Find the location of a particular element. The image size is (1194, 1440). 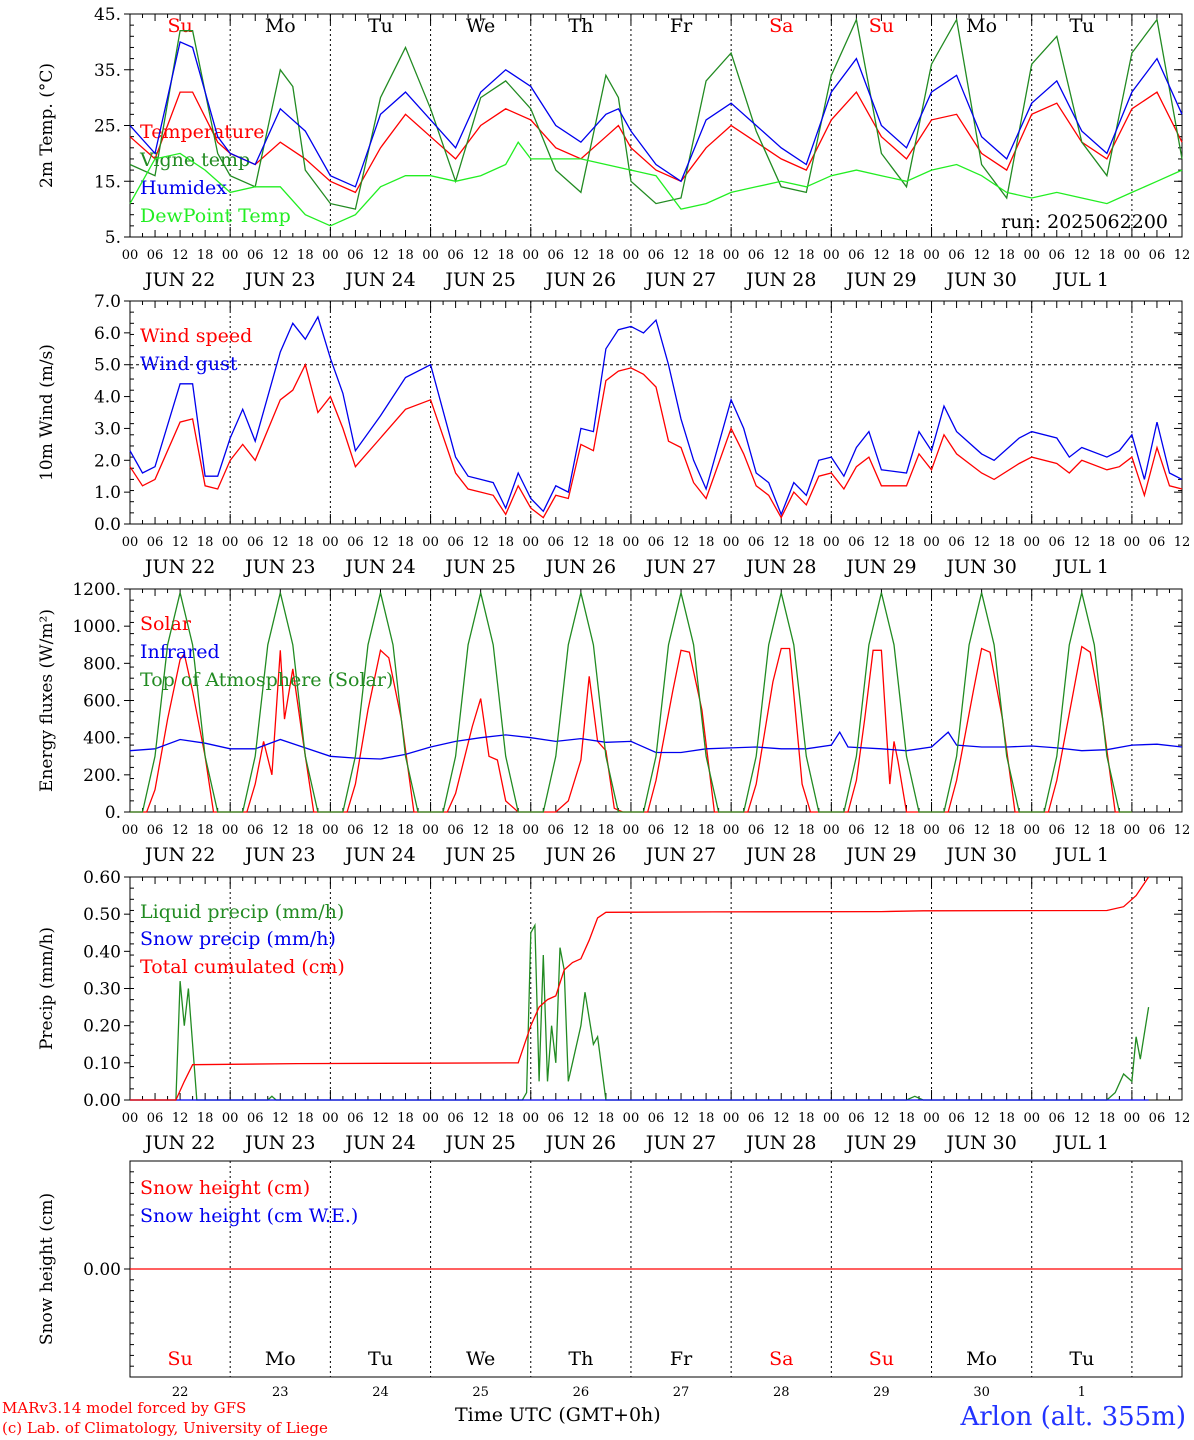

weekday-label: Su is located at coordinates (179, 1359).